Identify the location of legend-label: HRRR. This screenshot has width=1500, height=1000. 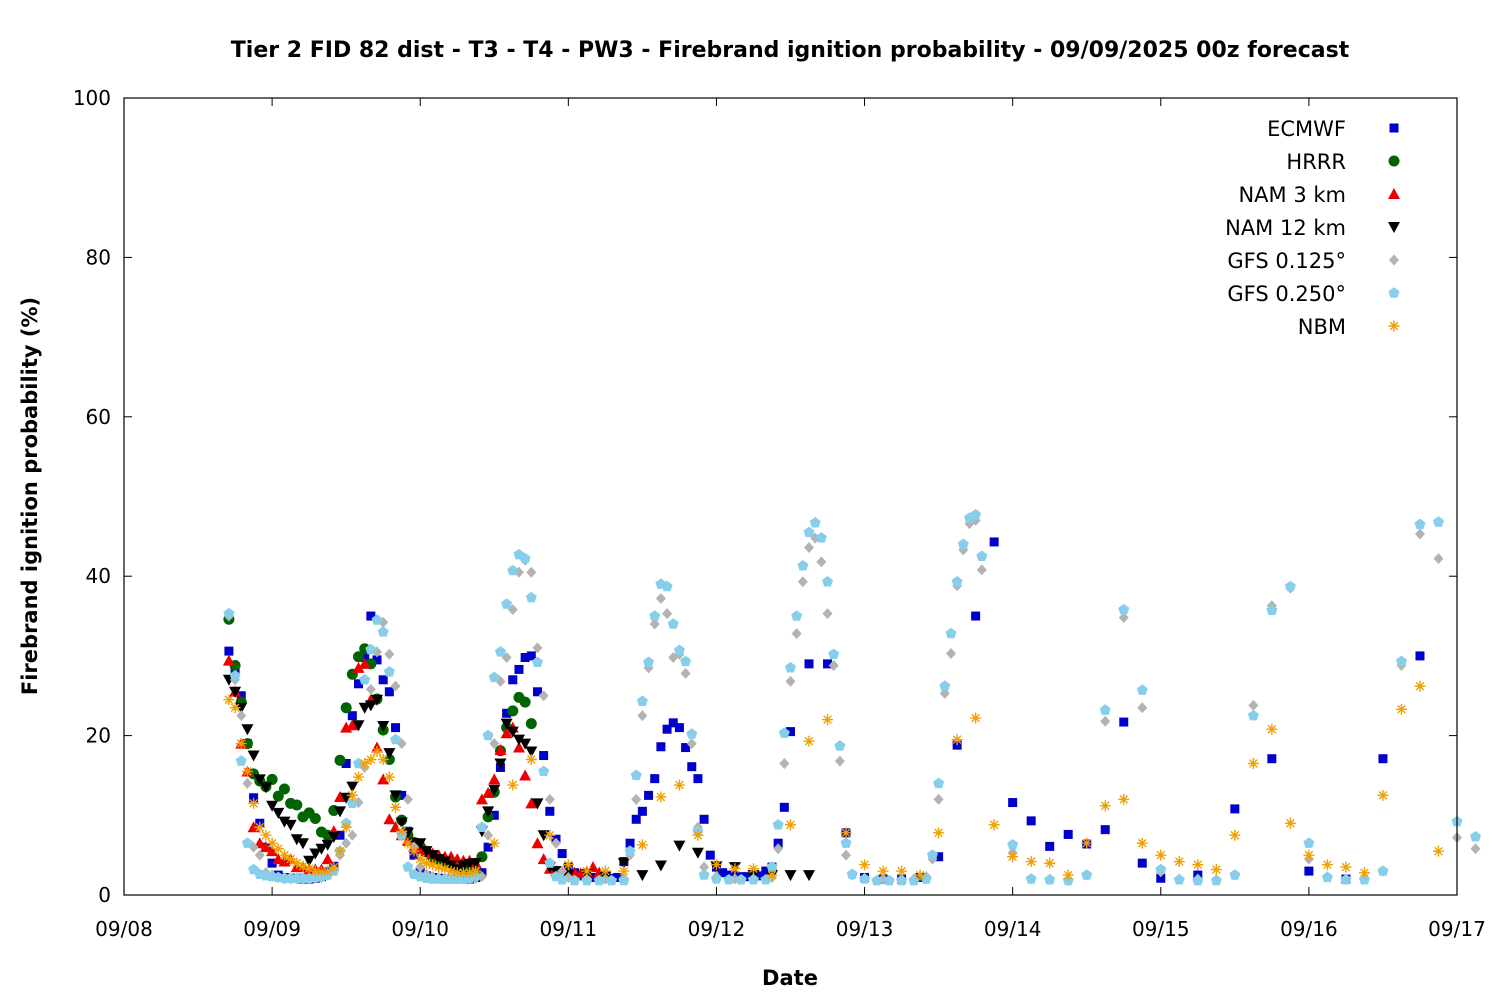
(1316, 162).